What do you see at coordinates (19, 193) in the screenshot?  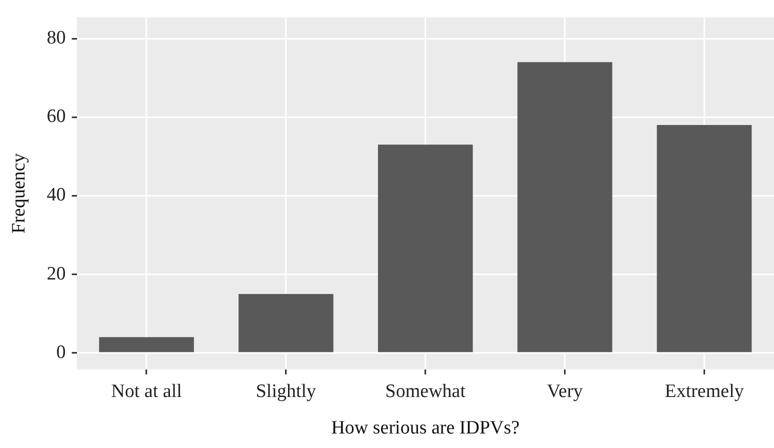 I see `y-axis-title: Frequency` at bounding box center [19, 193].